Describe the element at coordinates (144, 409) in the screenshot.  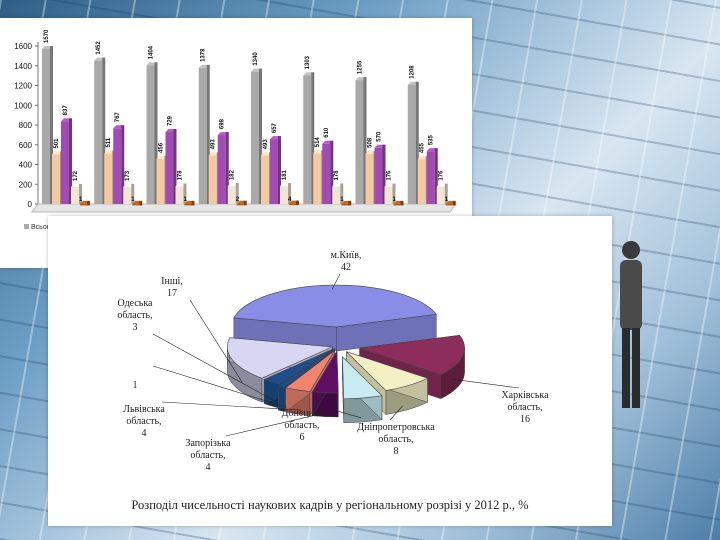
I see `pie-label-line: Львівська` at that location.